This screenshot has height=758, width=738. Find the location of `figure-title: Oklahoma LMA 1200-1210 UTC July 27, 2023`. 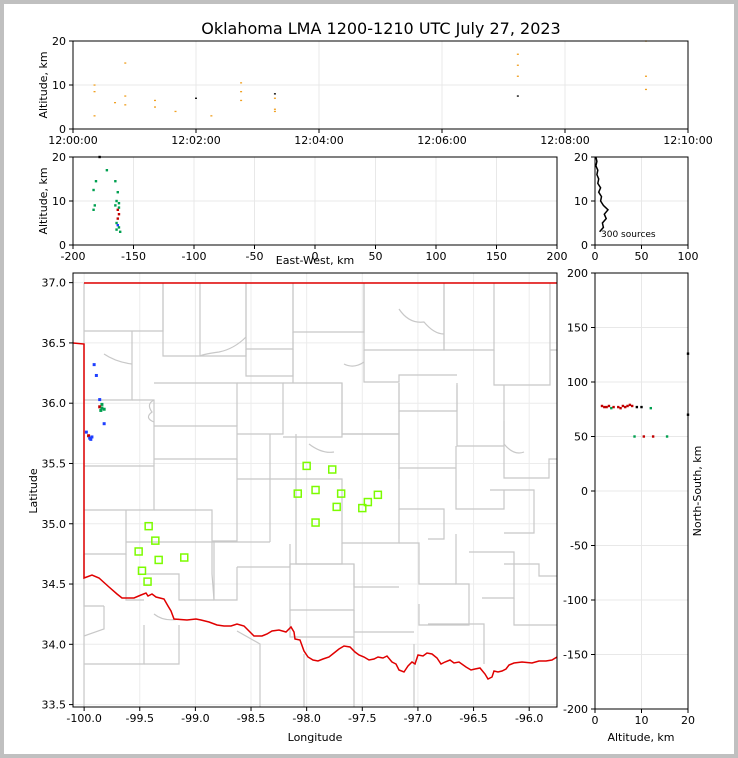

figure-title: Oklahoma LMA 1200-1210 UTC July 27, 2023 is located at coordinates (380, 28).